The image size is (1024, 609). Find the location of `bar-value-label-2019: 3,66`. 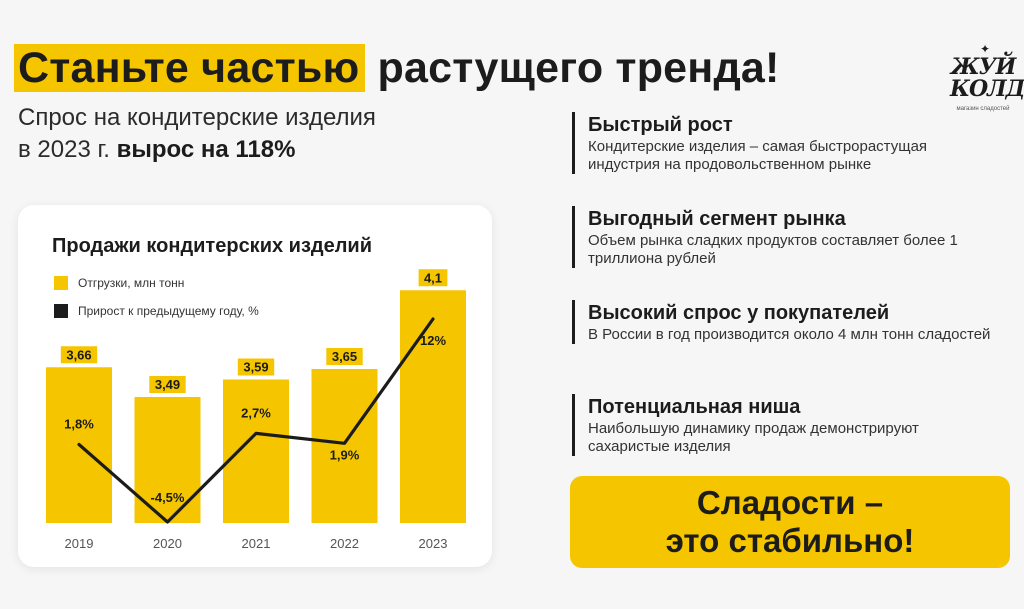

bar-value-label-2019: 3,66 is located at coordinates (78, 354).